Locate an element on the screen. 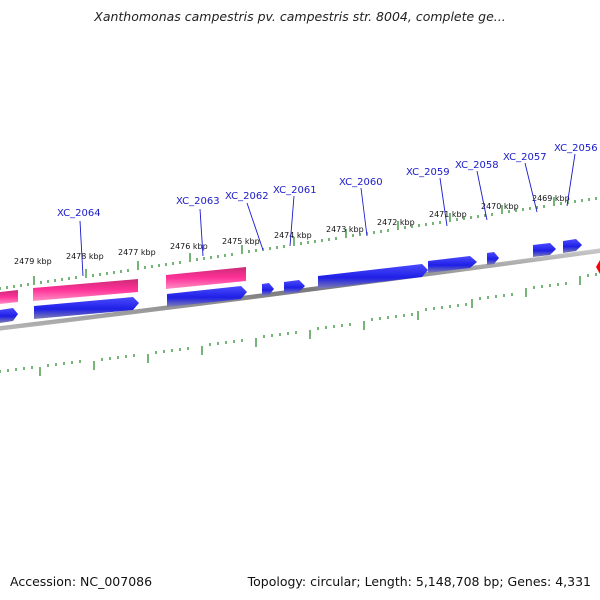  kbp-label: 2475 kbp is located at coordinates (241, 241).